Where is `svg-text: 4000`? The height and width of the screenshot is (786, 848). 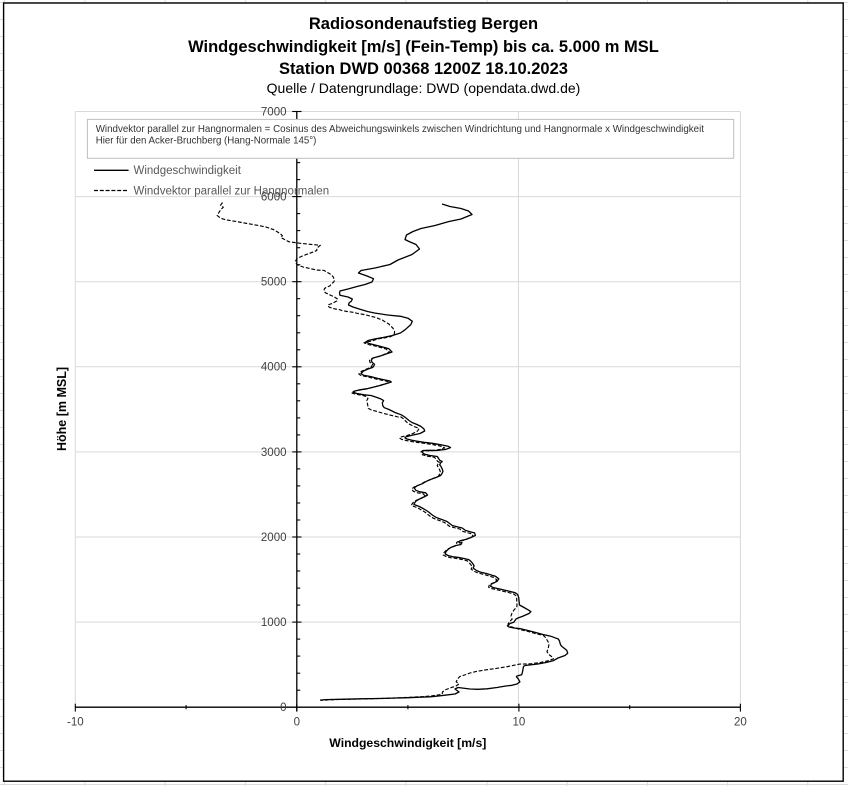 svg-text: 4000 is located at coordinates (274, 368).